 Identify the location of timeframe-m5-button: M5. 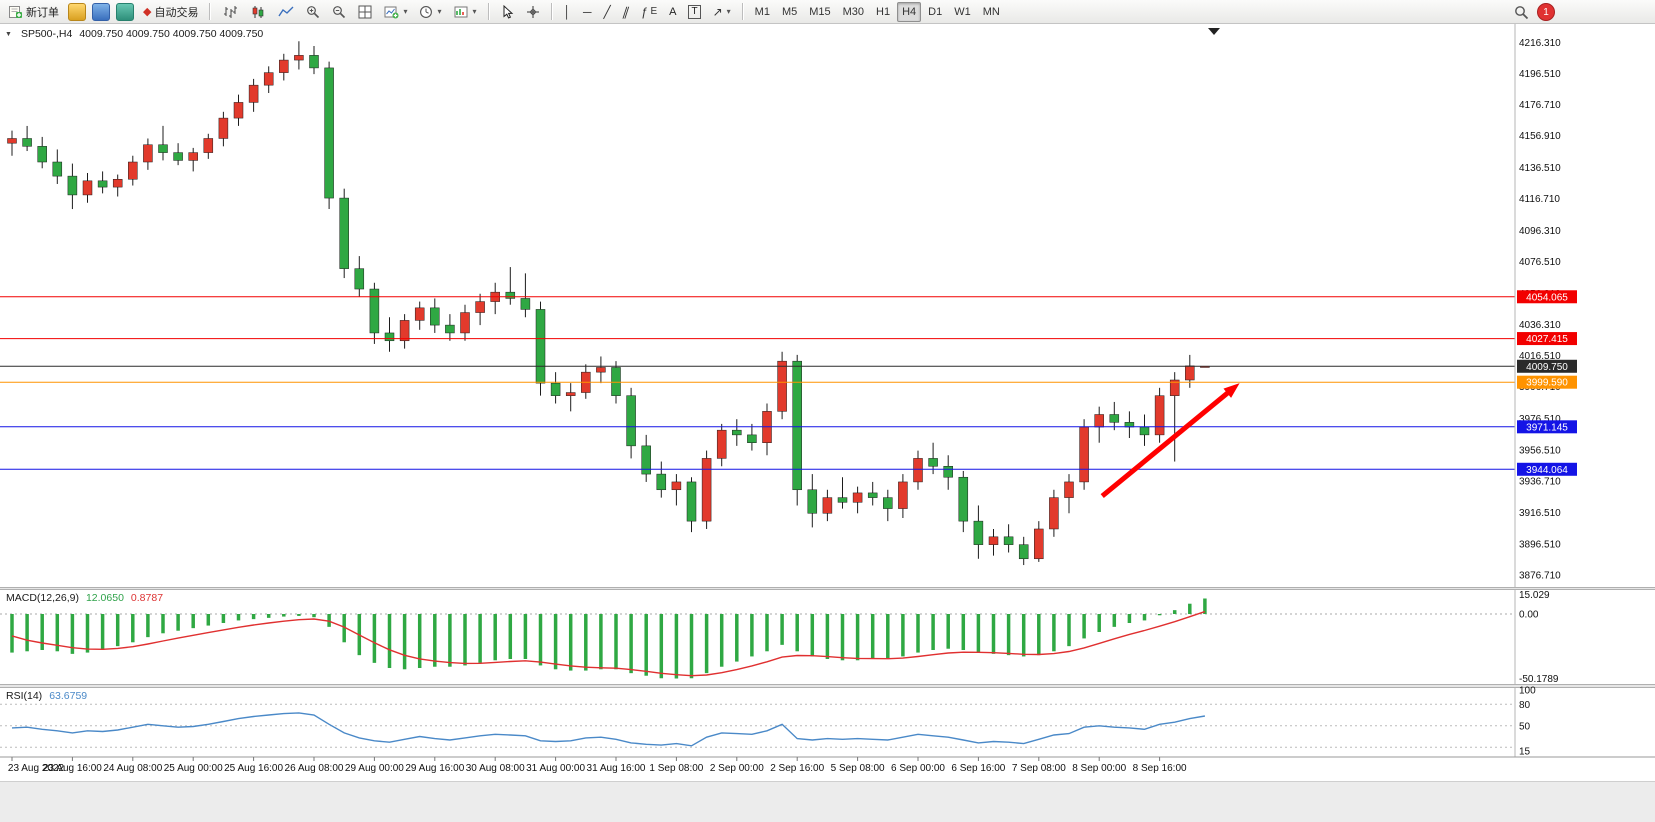
(789, 12).